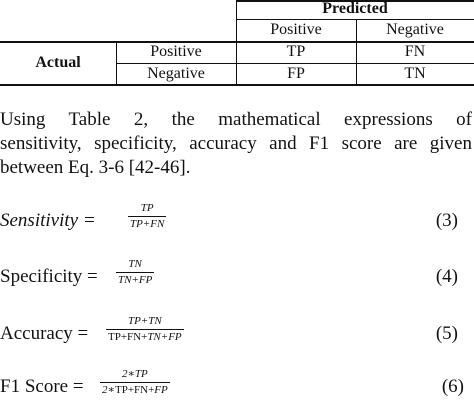 This screenshot has height=410, width=474. Describe the element at coordinates (237, 388) in the screenshot. I see `equation-f1-score: F1 Score = 2∗TP 2∗TP+FN+FP (6)` at that location.